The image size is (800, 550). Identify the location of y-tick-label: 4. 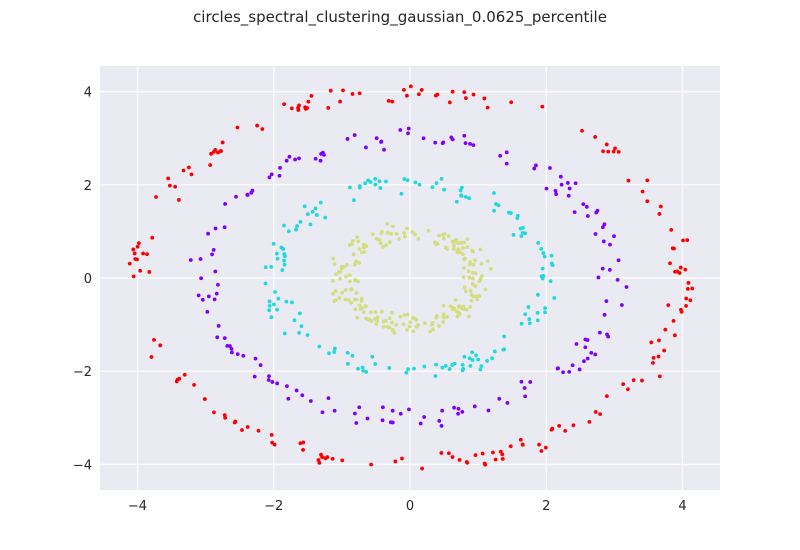
(88, 93).